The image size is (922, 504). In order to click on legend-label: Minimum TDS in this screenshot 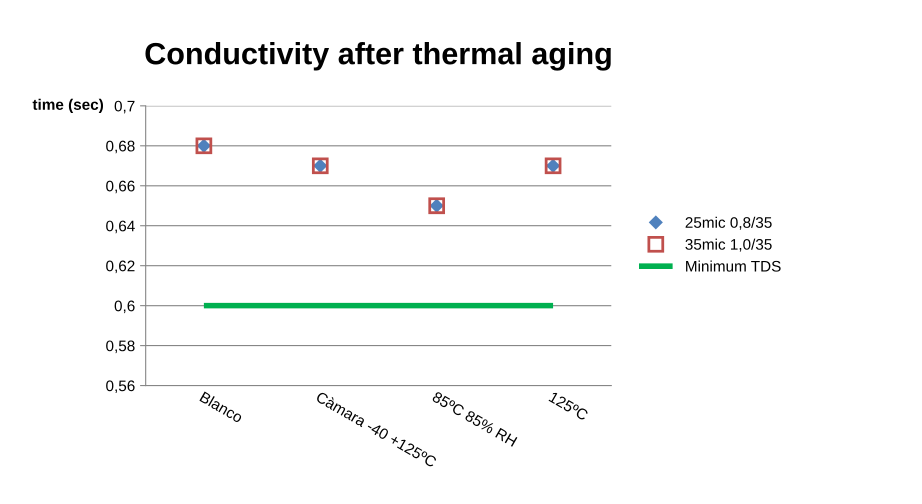, I will do `click(733, 266)`.